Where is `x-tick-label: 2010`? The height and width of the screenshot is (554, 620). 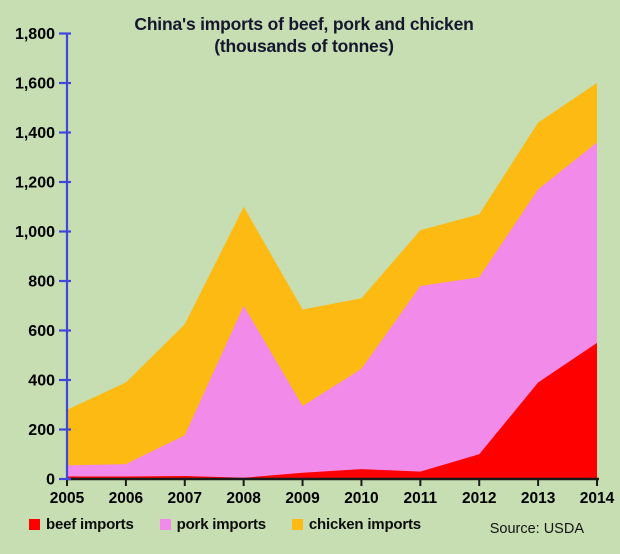 x-tick-label: 2010 is located at coordinates (361, 498).